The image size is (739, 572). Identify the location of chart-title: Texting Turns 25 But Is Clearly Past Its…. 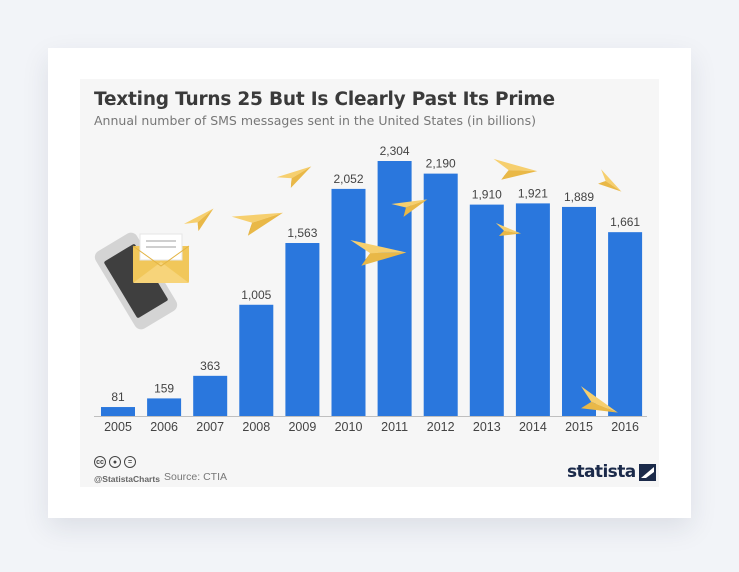
(324, 99).